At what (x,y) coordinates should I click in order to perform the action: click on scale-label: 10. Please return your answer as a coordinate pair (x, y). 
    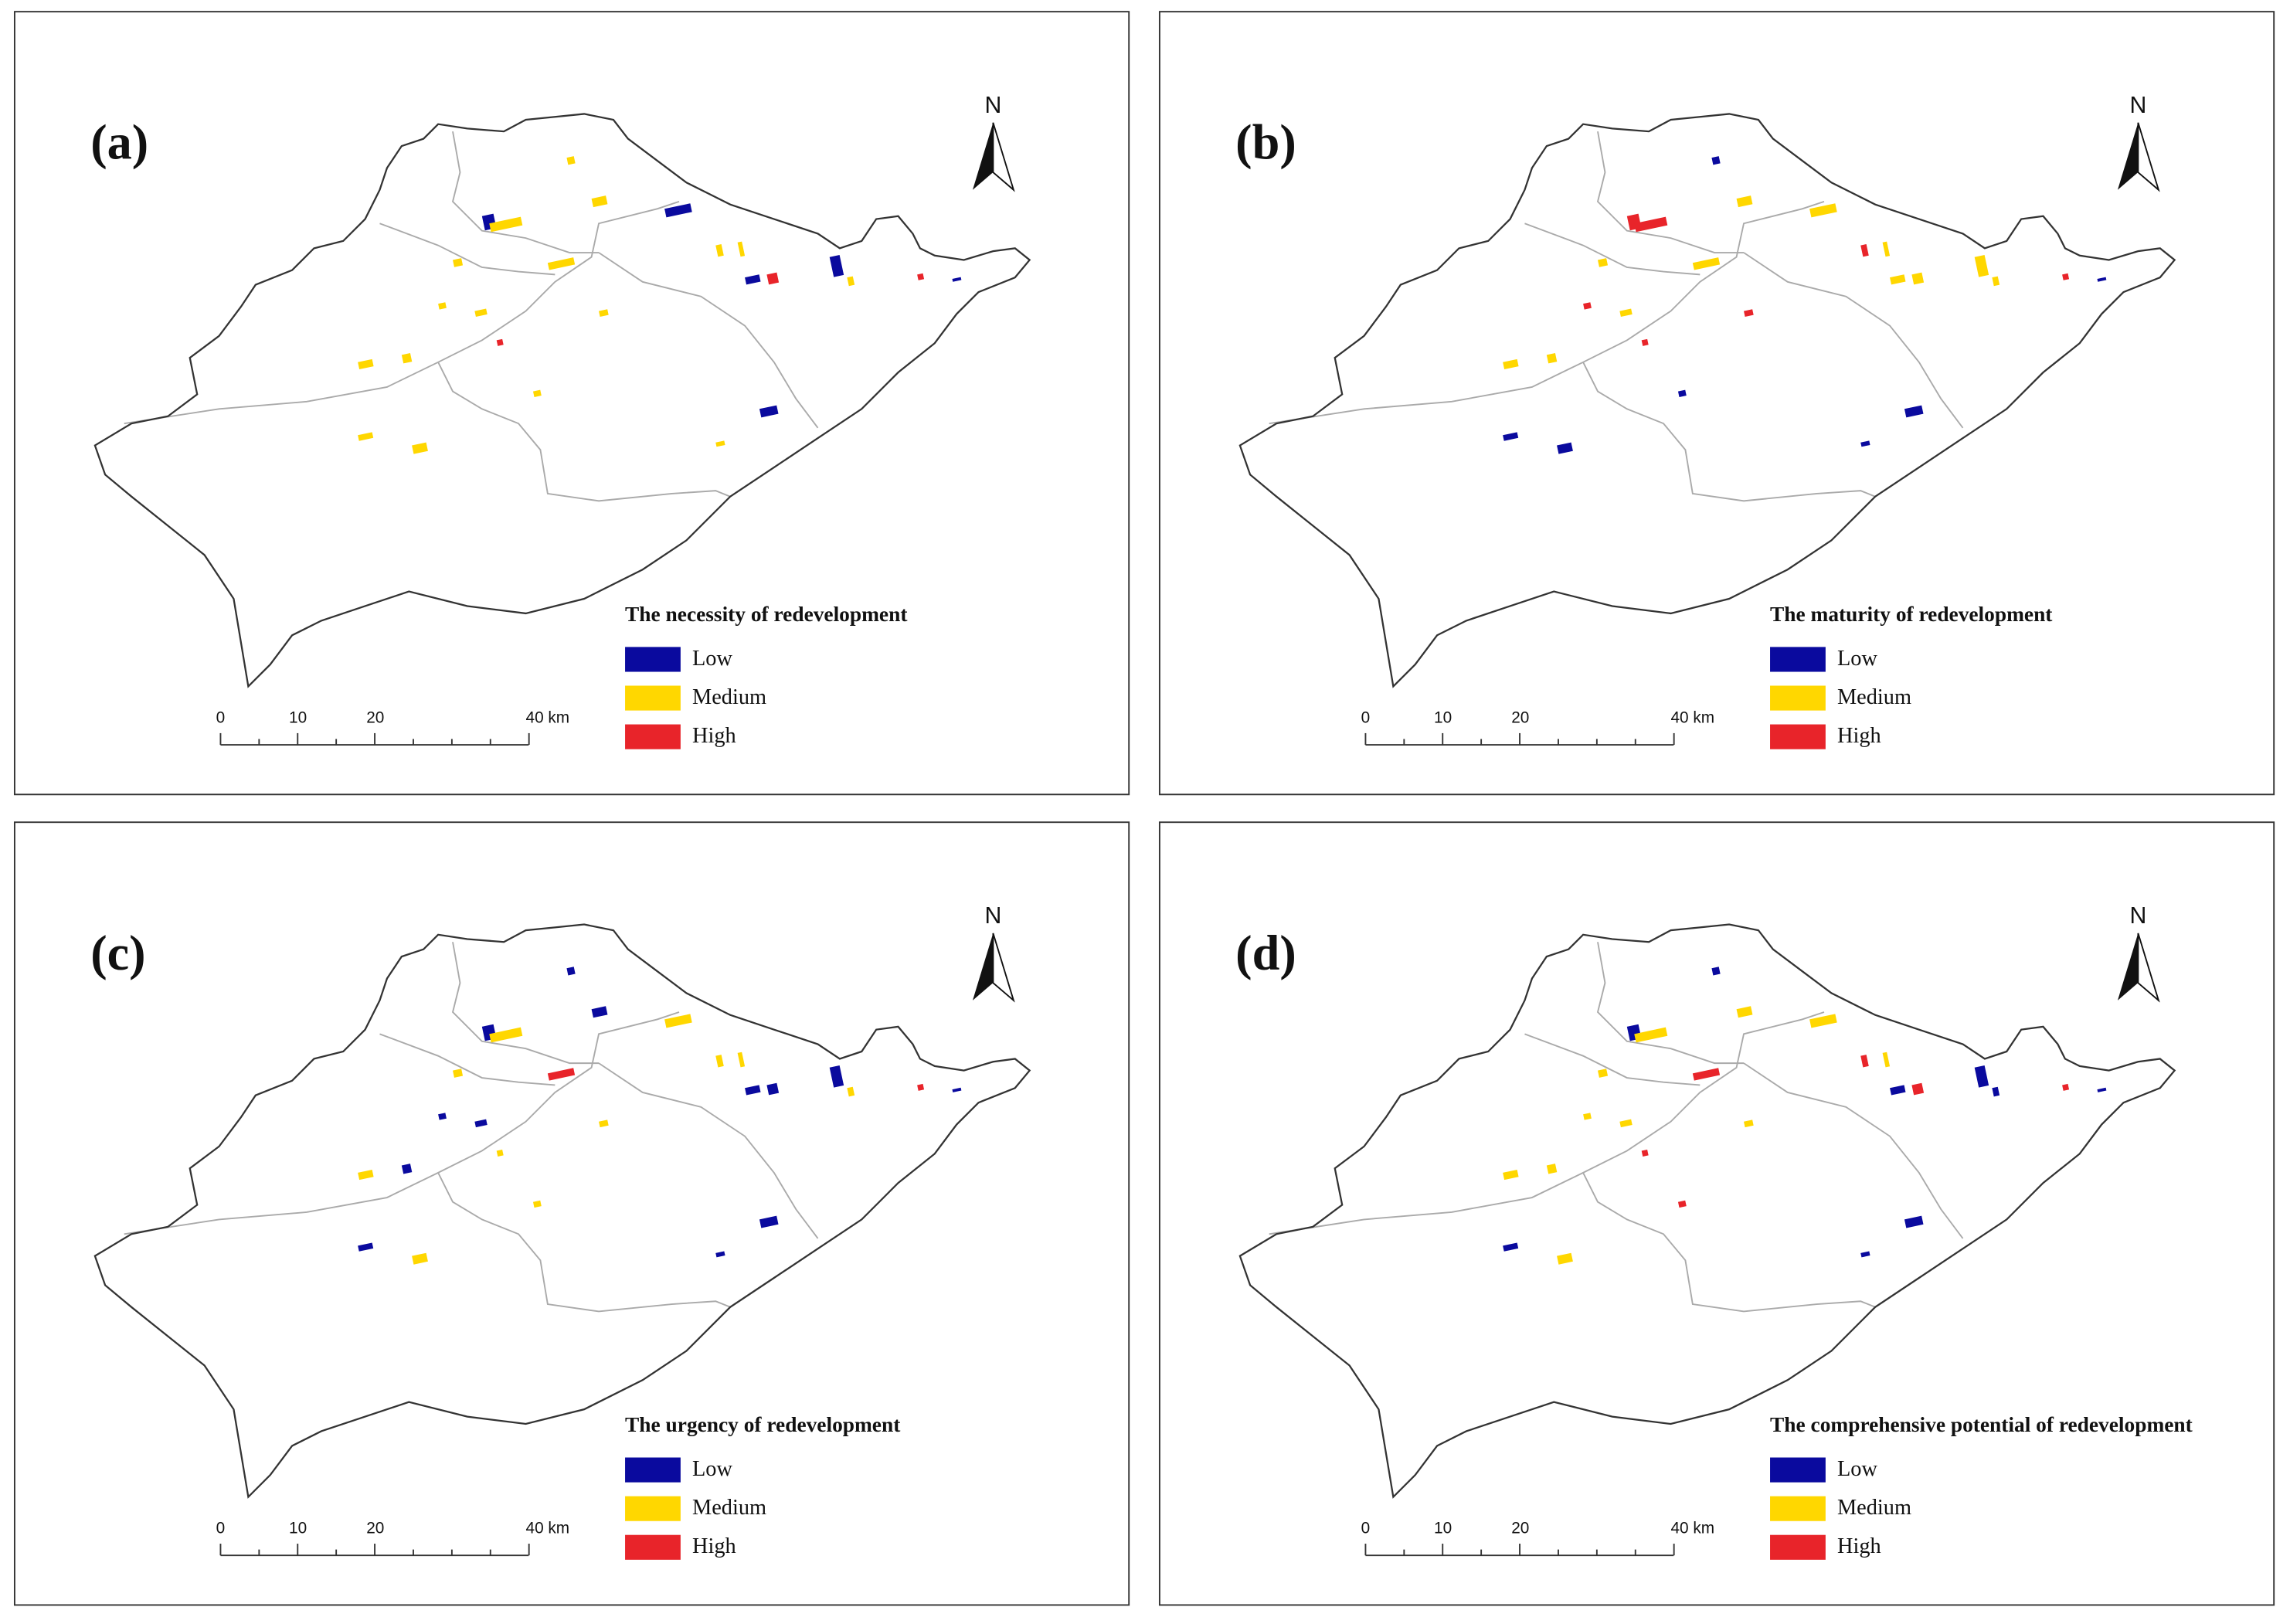
    Looking at the image, I should click on (1443, 718).